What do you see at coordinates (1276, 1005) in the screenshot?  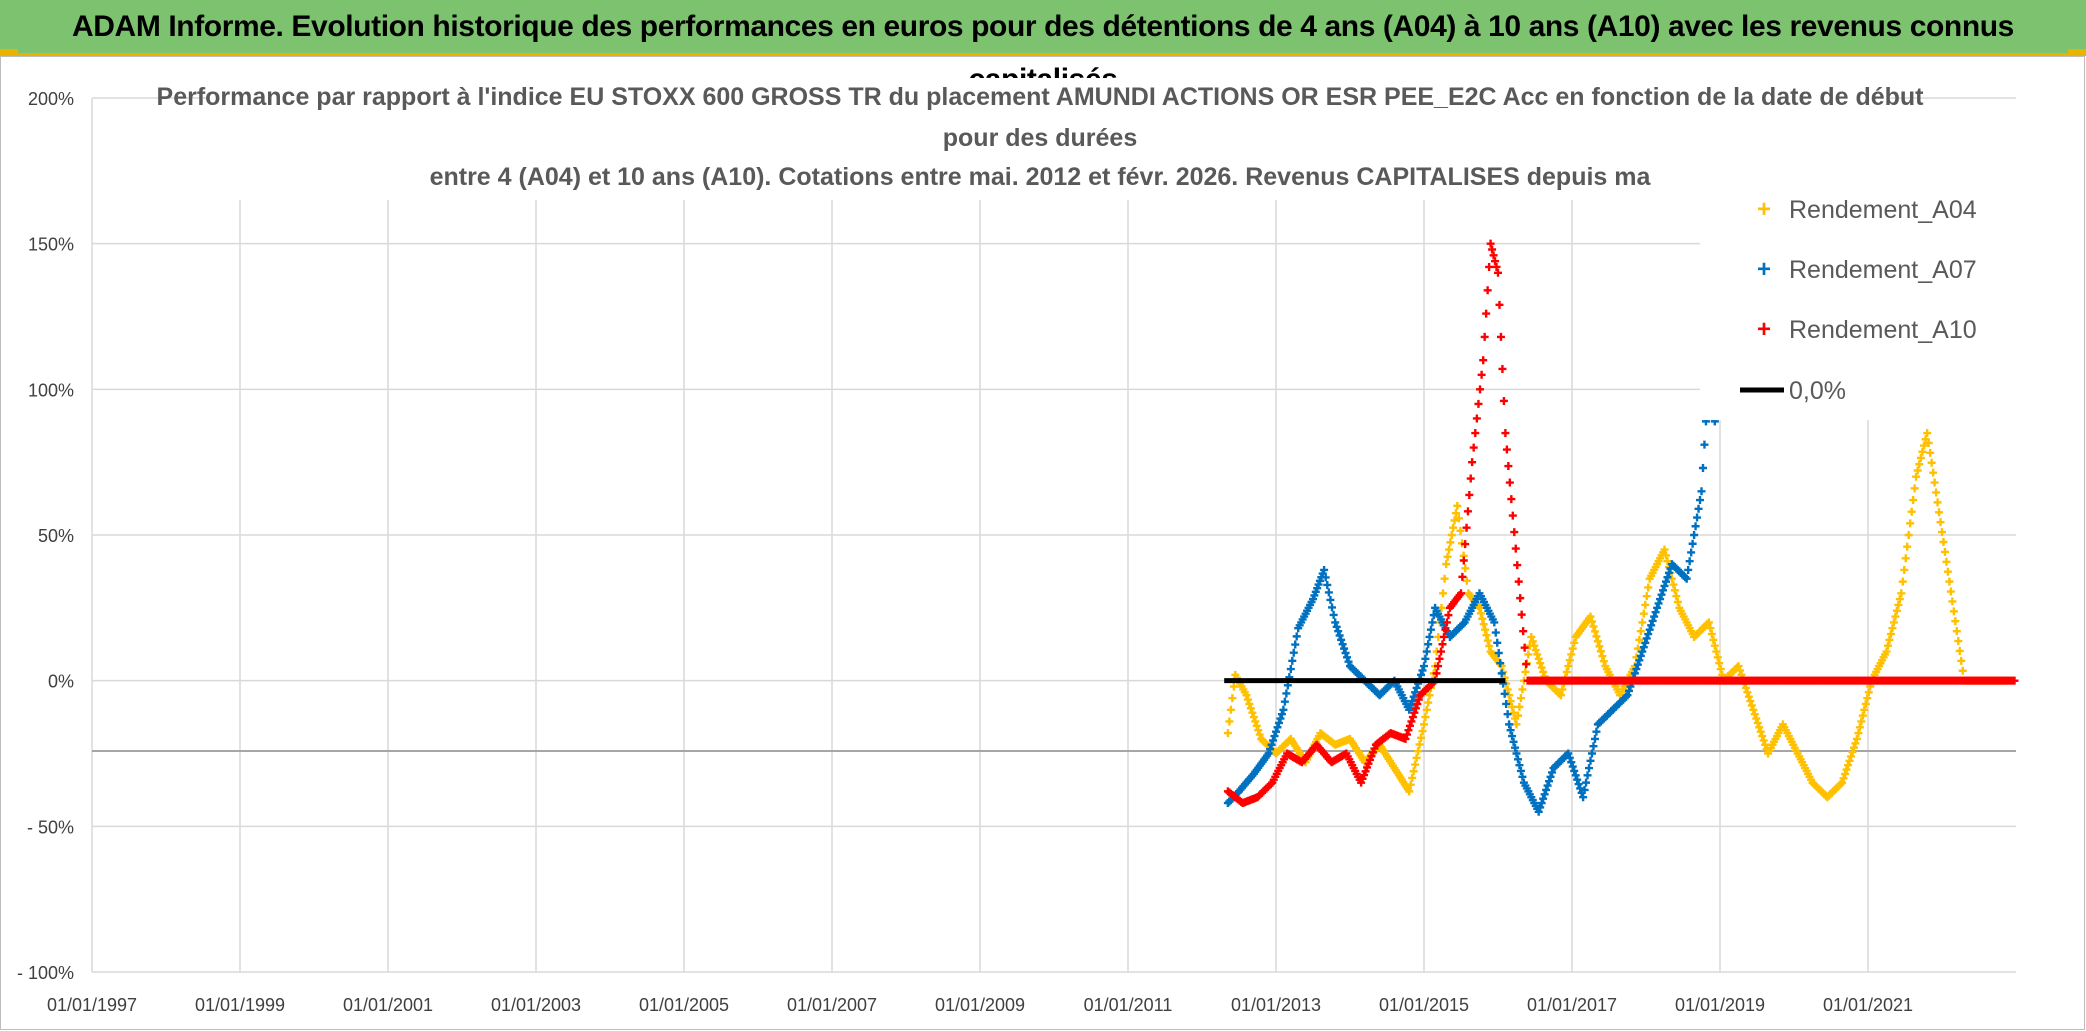 I see `x-tick-label: 01/01/2013` at bounding box center [1276, 1005].